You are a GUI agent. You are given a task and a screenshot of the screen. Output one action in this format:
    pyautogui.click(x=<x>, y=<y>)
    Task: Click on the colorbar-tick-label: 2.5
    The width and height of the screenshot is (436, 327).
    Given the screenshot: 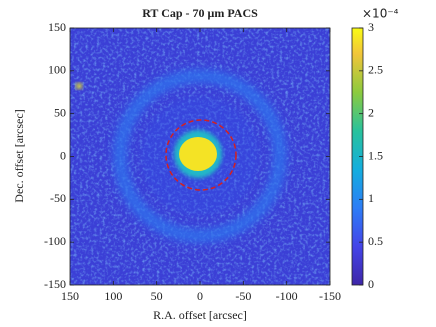 What is the action you would take?
    pyautogui.click(x=375, y=70)
    